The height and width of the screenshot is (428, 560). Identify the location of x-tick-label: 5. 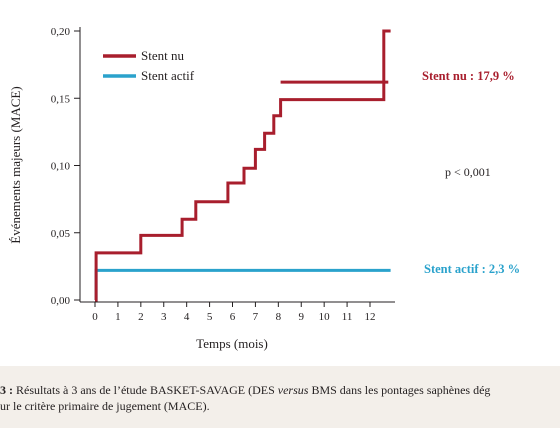
(210, 317).